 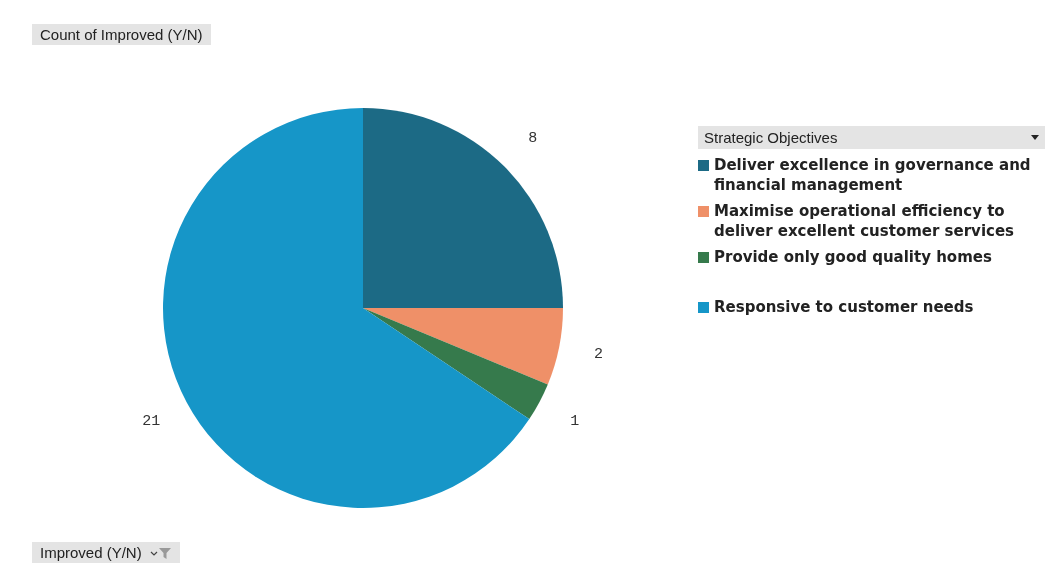 What do you see at coordinates (873, 175) in the screenshot?
I see `legend-label: Deliver excellence in governance and financial management` at bounding box center [873, 175].